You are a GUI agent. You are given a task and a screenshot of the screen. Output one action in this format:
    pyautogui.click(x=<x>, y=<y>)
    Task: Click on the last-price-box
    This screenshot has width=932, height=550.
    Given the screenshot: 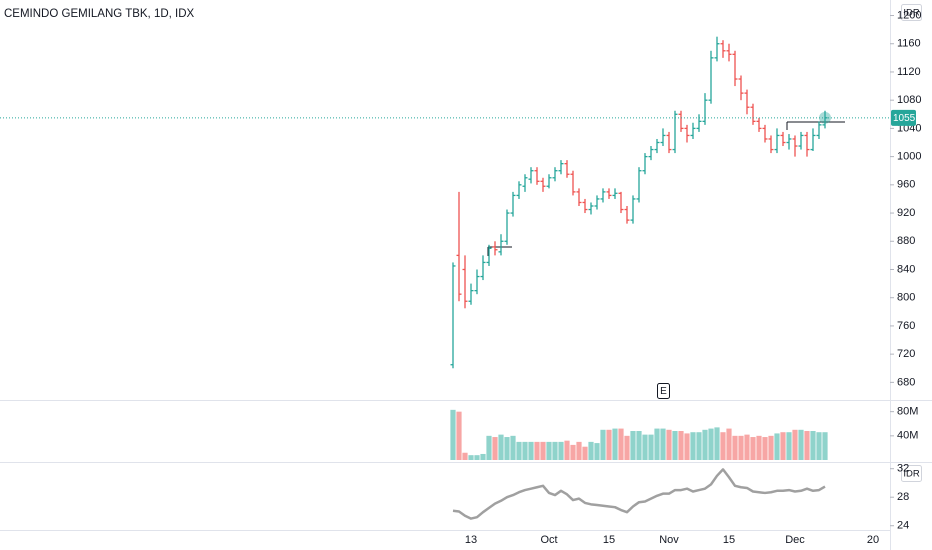 What is the action you would take?
    pyautogui.click(x=903, y=117)
    